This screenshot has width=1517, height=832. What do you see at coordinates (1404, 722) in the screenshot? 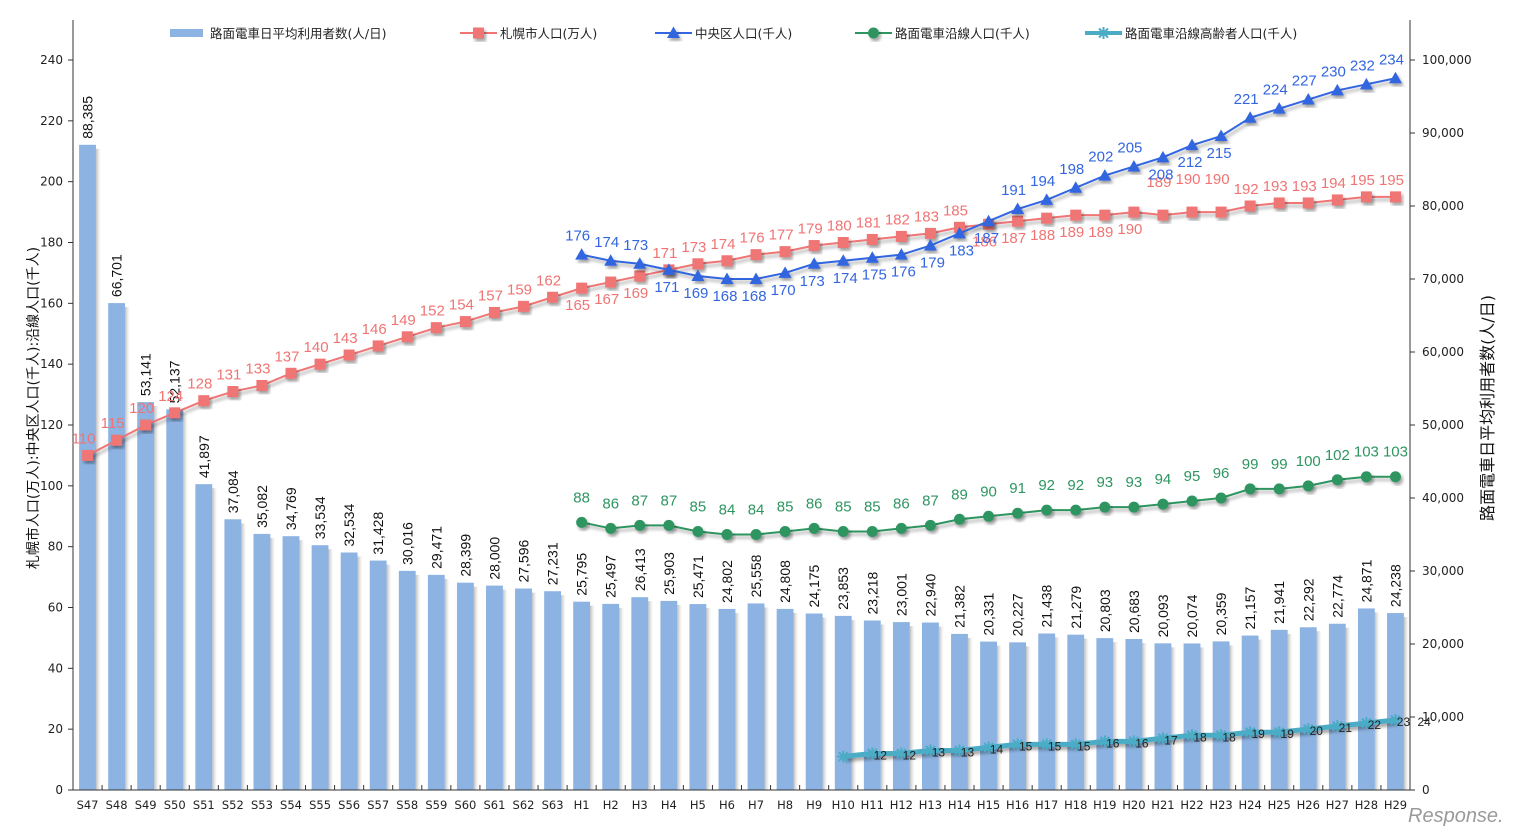
I see `point-value-label: 23` at bounding box center [1404, 722].